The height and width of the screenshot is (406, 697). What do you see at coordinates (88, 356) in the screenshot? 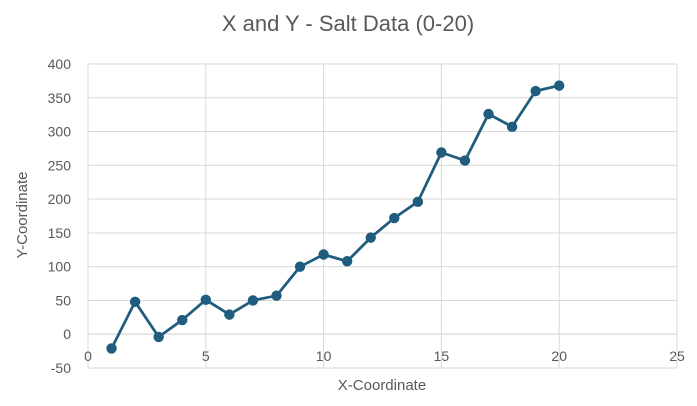
I see `x-tick-label: 0` at bounding box center [88, 356].